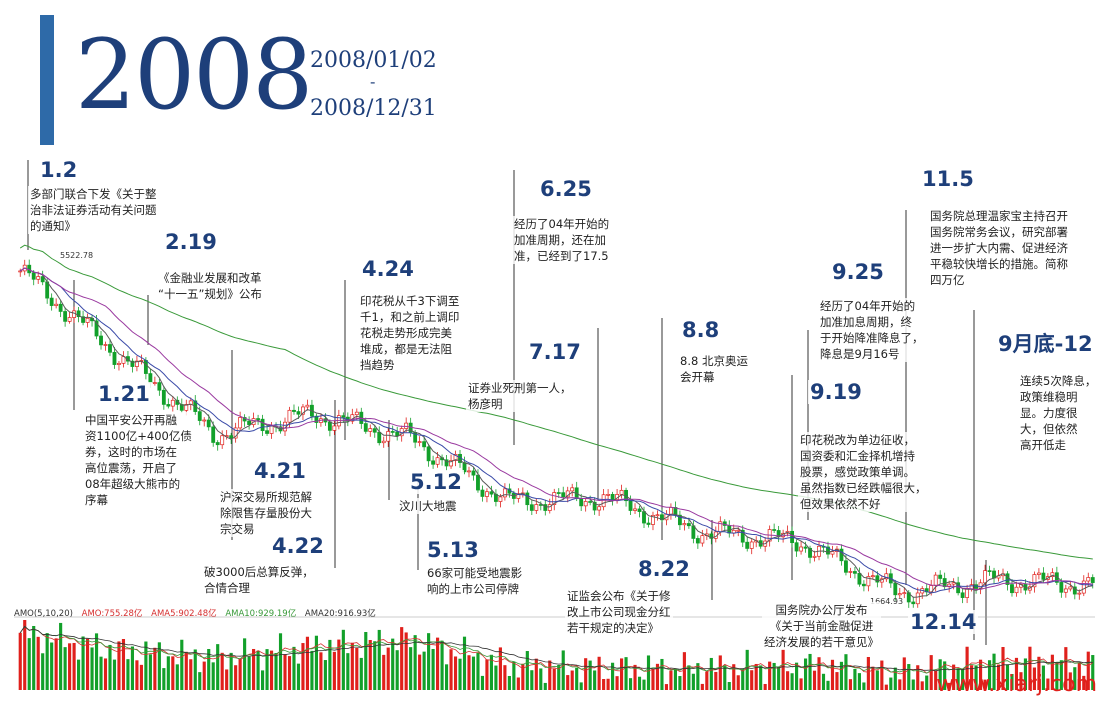  What do you see at coordinates (664, 569) in the screenshot?
I see `event-date: 8.22` at bounding box center [664, 569].